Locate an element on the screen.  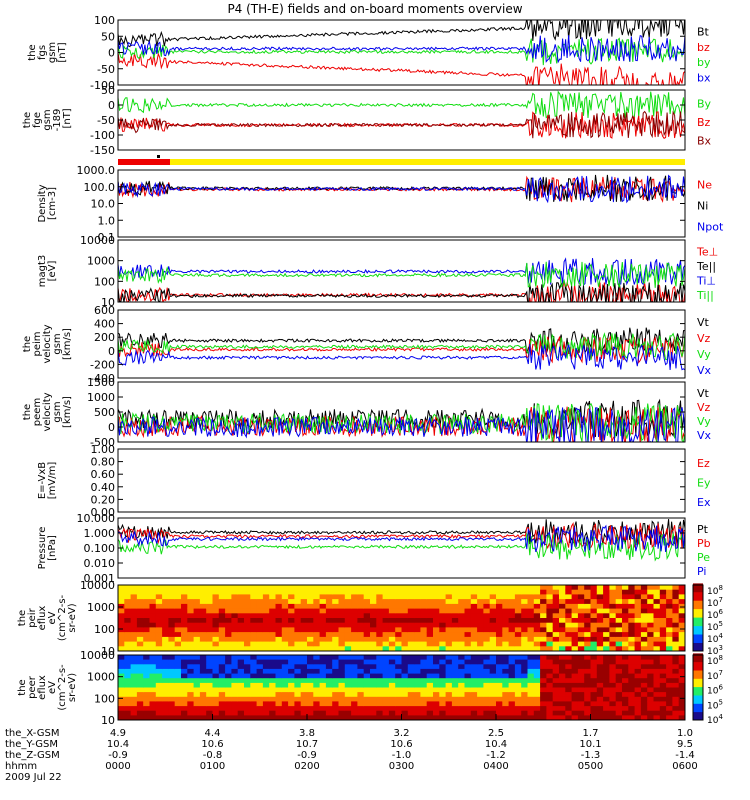
y-axis-label-line: [cm-3] is located at coordinates (52, 203).